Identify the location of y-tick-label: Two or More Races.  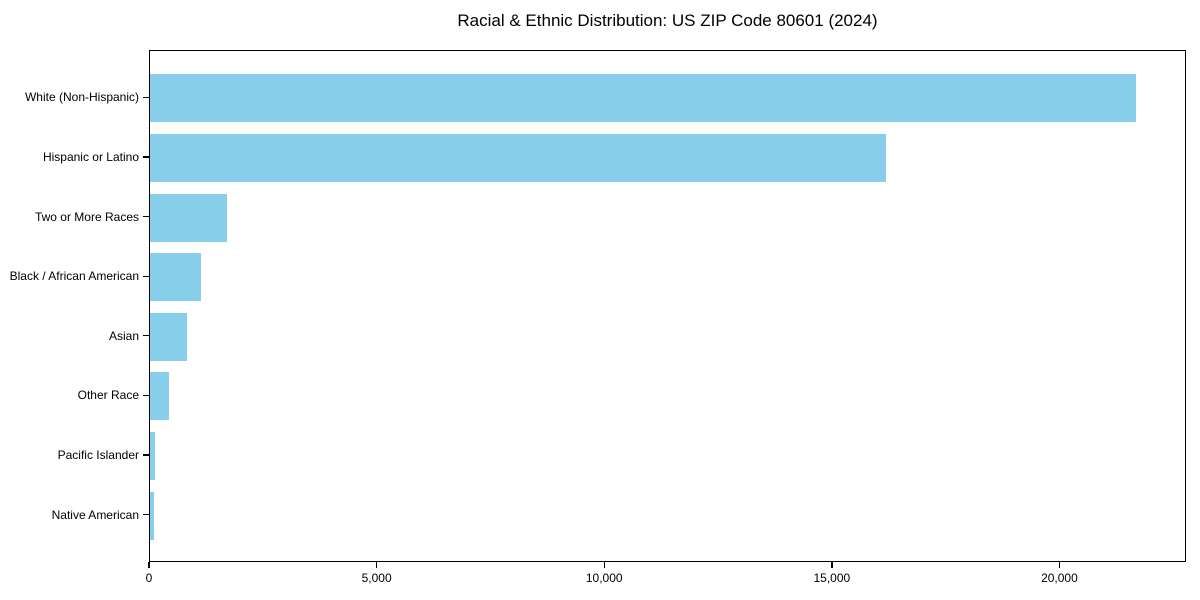
(86, 216).